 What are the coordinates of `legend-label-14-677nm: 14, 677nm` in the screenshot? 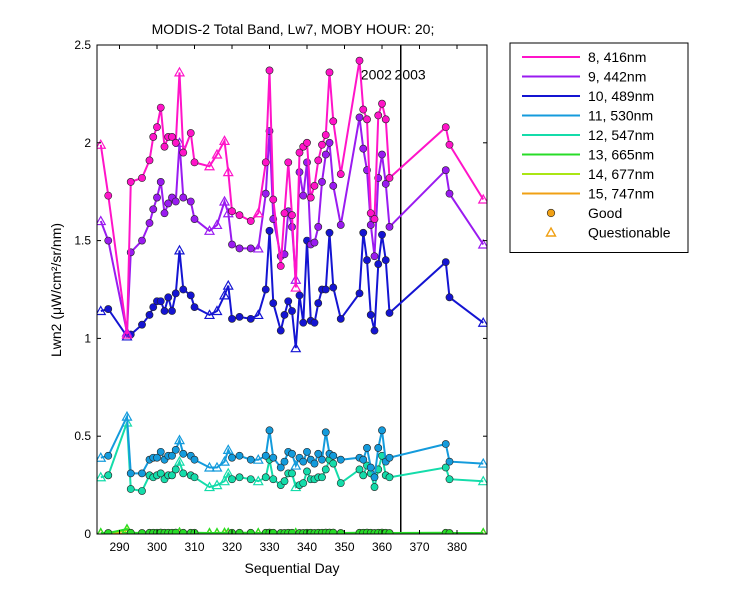 It's located at (621, 174).